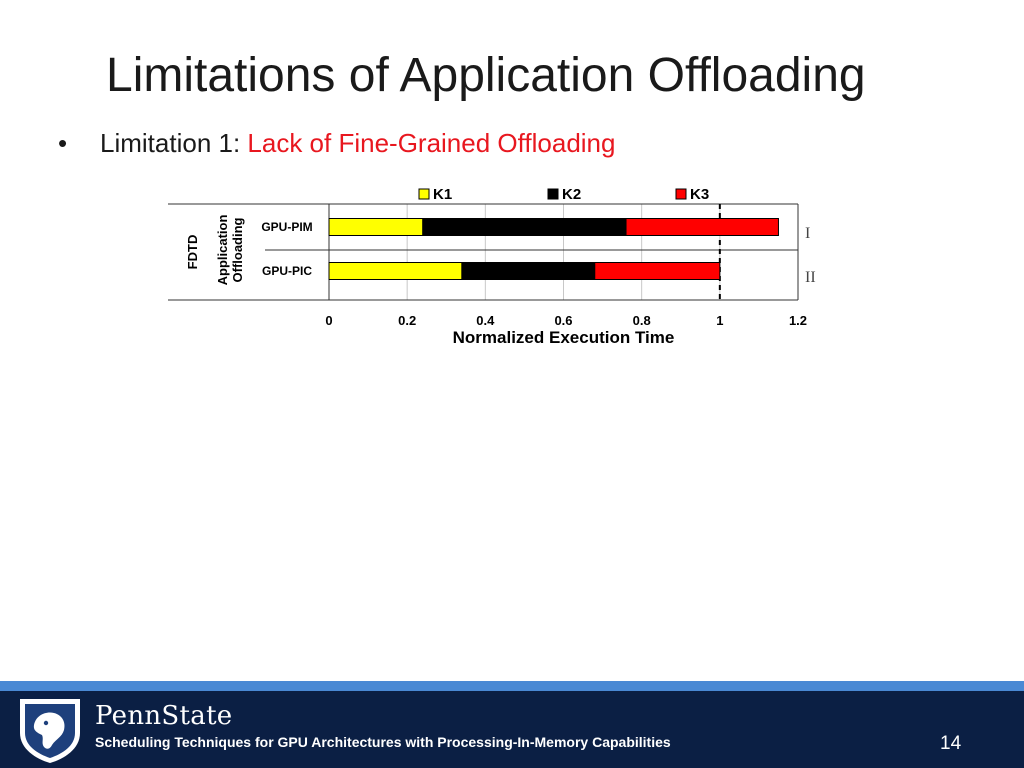  I want to click on x-tick-label: 1, so click(719, 320).